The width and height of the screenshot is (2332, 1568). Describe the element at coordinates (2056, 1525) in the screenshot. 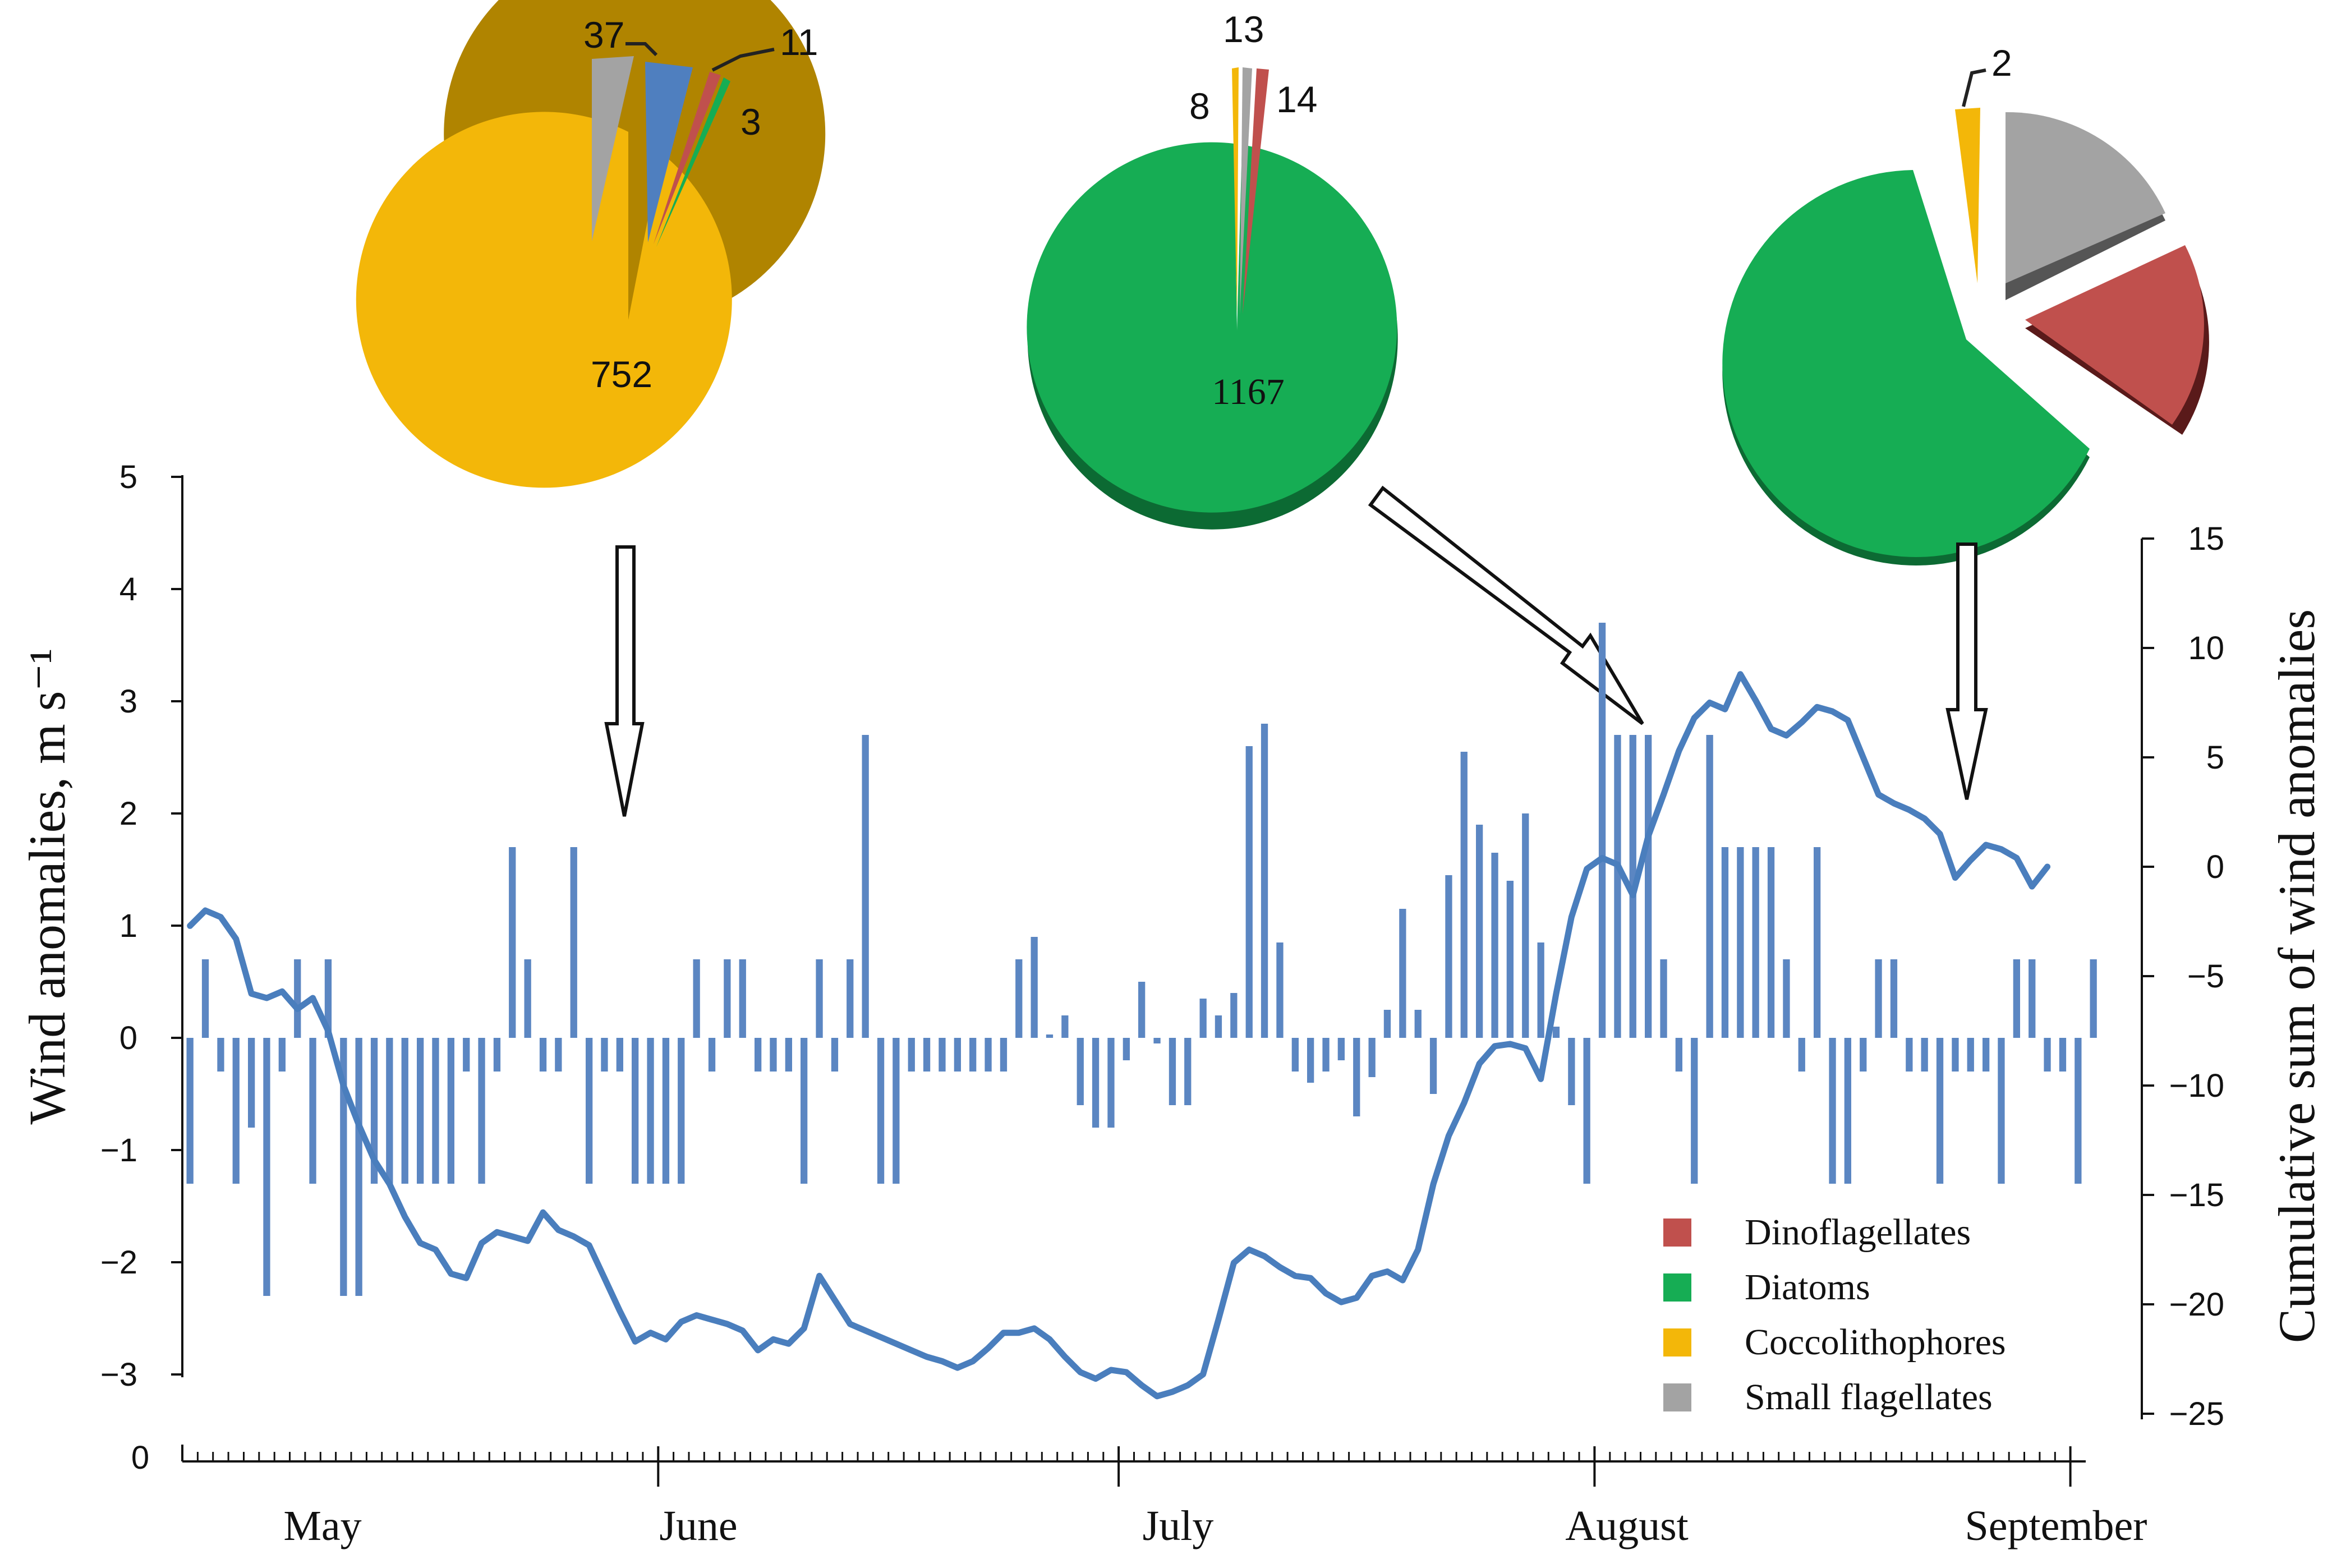

I see `month-label-september: September` at that location.